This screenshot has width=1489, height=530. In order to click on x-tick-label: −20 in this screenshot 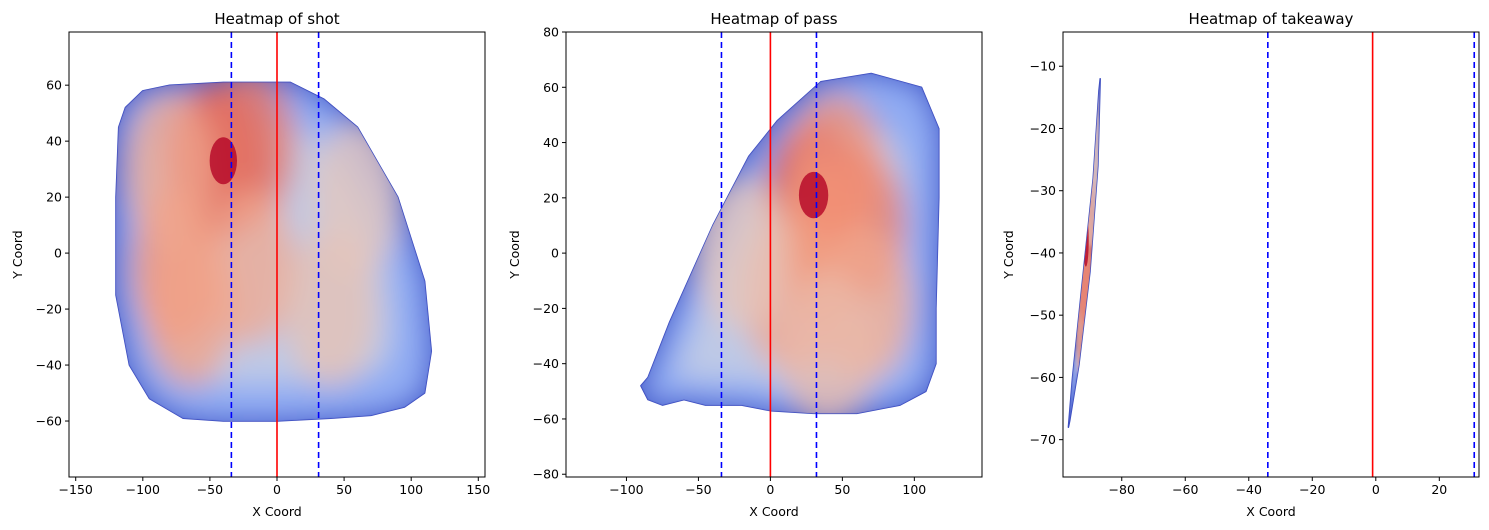, I will do `click(1312, 489)`.